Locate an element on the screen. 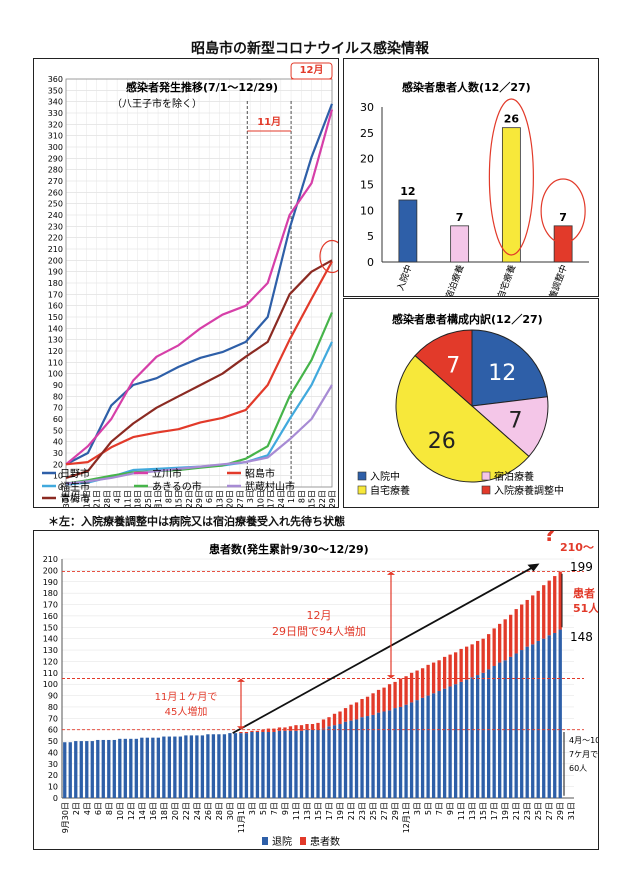  legend-label-6: 青梅市 is located at coordinates (75, 497).